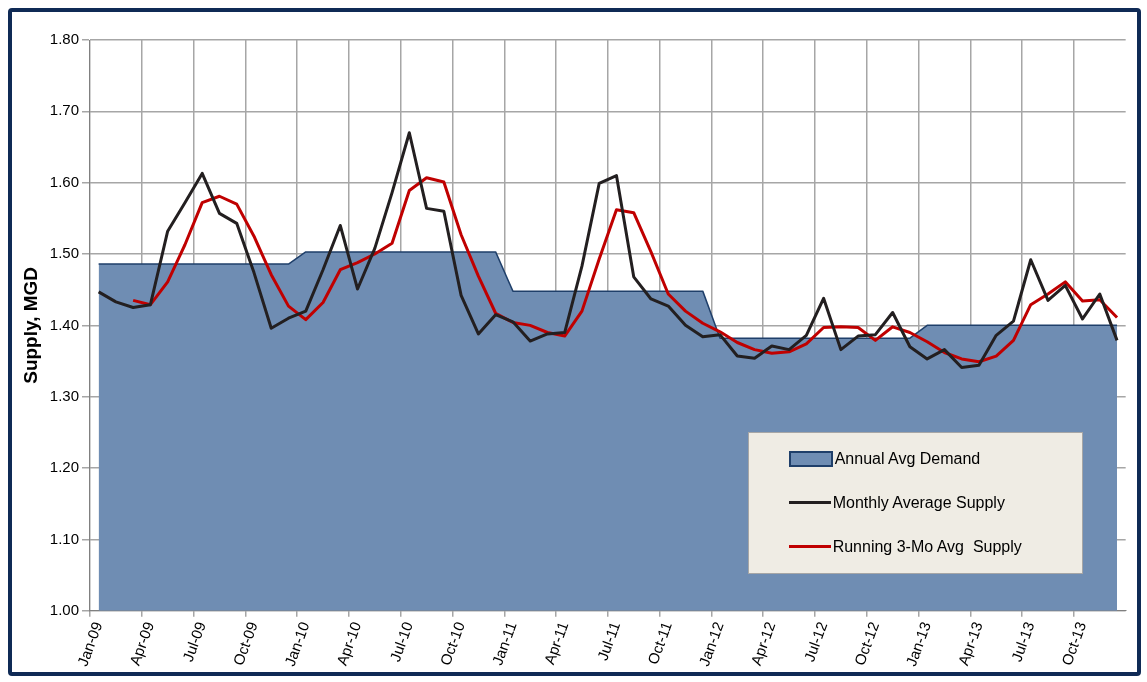  I want to click on x-tick-label: Apr-11, so click(556, 643).